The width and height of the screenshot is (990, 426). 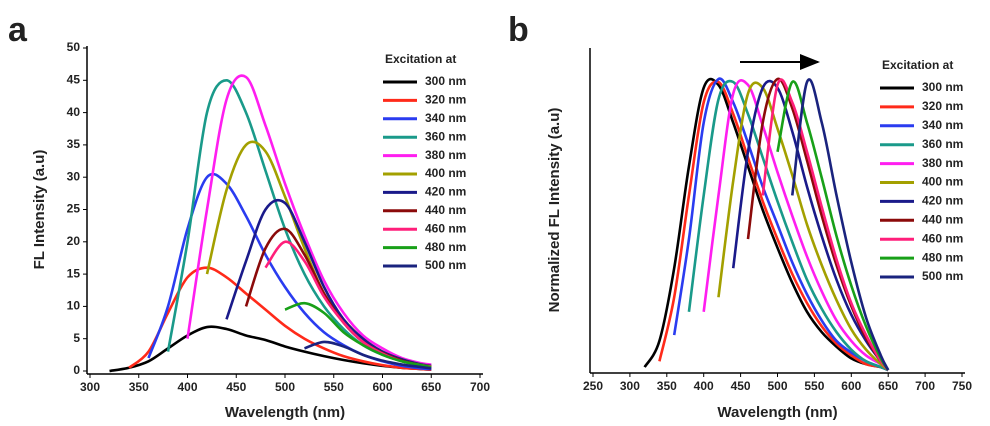 I want to click on y-tick-label: 30, so click(x=74, y=176).